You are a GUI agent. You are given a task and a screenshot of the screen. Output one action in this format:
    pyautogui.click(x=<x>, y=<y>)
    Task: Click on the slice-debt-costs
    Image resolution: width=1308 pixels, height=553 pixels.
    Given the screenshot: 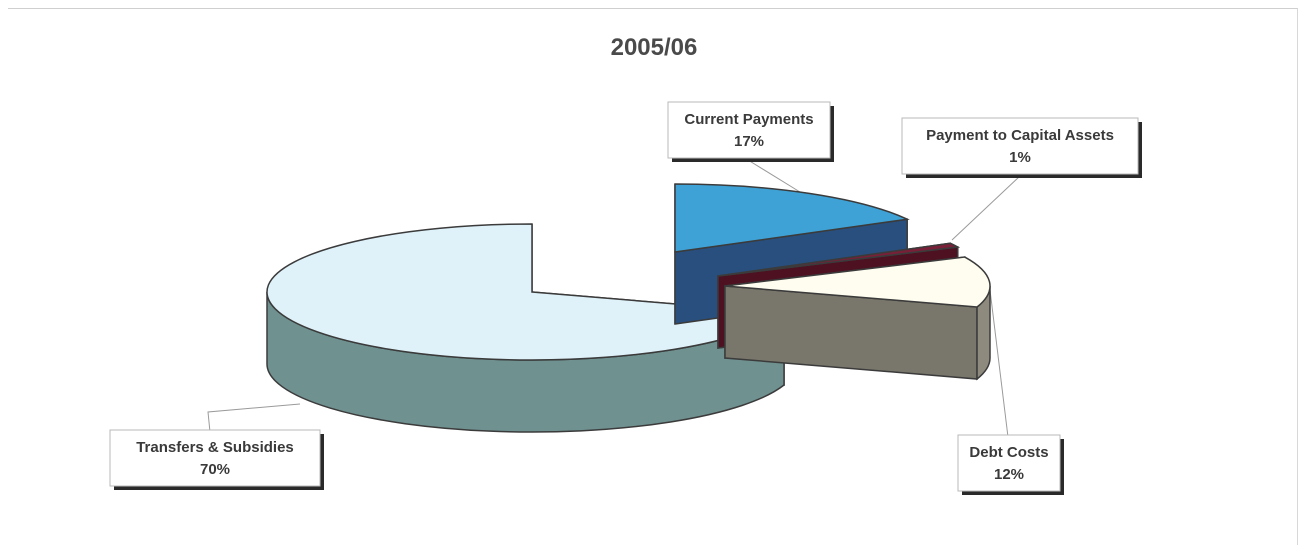 What is the action you would take?
    pyautogui.click(x=857, y=318)
    